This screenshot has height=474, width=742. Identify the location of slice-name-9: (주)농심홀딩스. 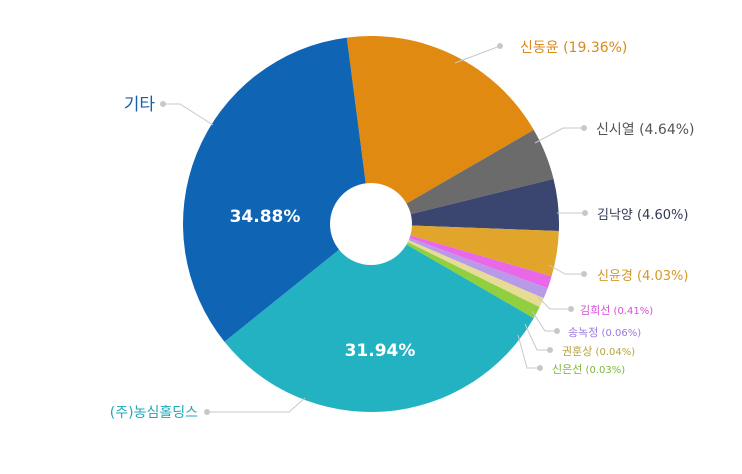
(154, 413).